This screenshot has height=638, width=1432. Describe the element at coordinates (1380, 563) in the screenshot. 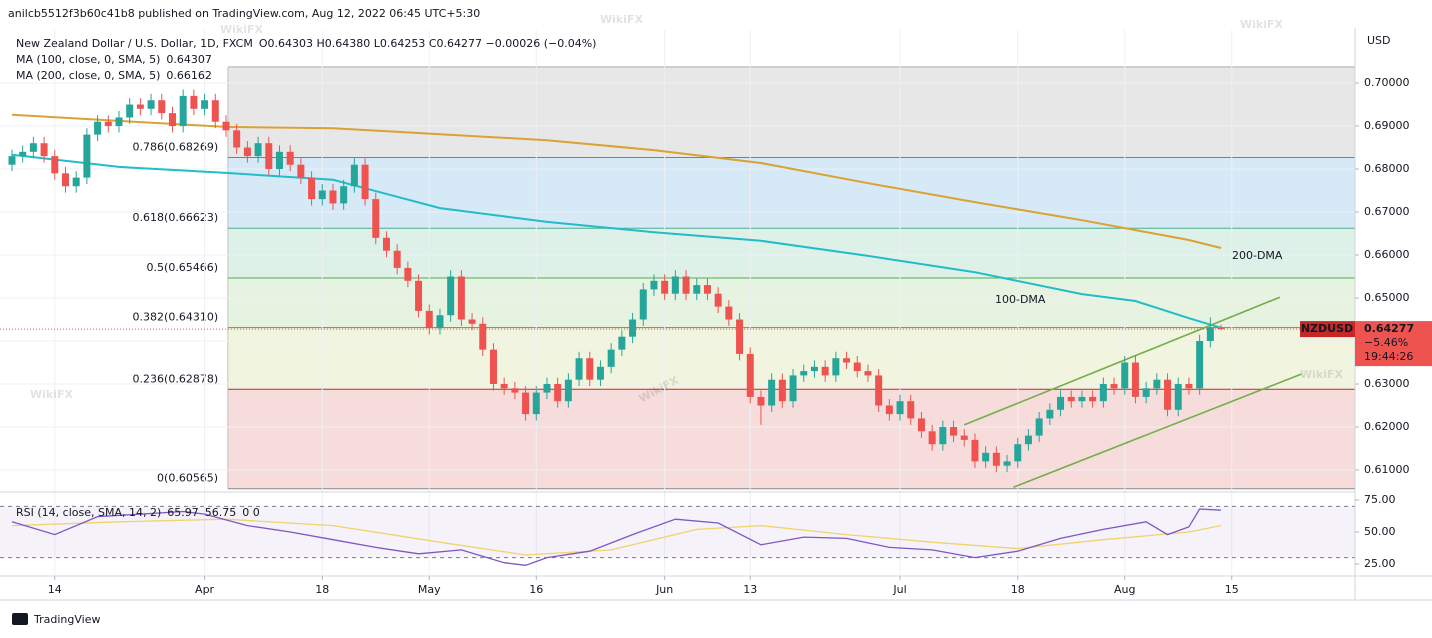

I see `rsi-y-tick-label: 25.00` at that location.